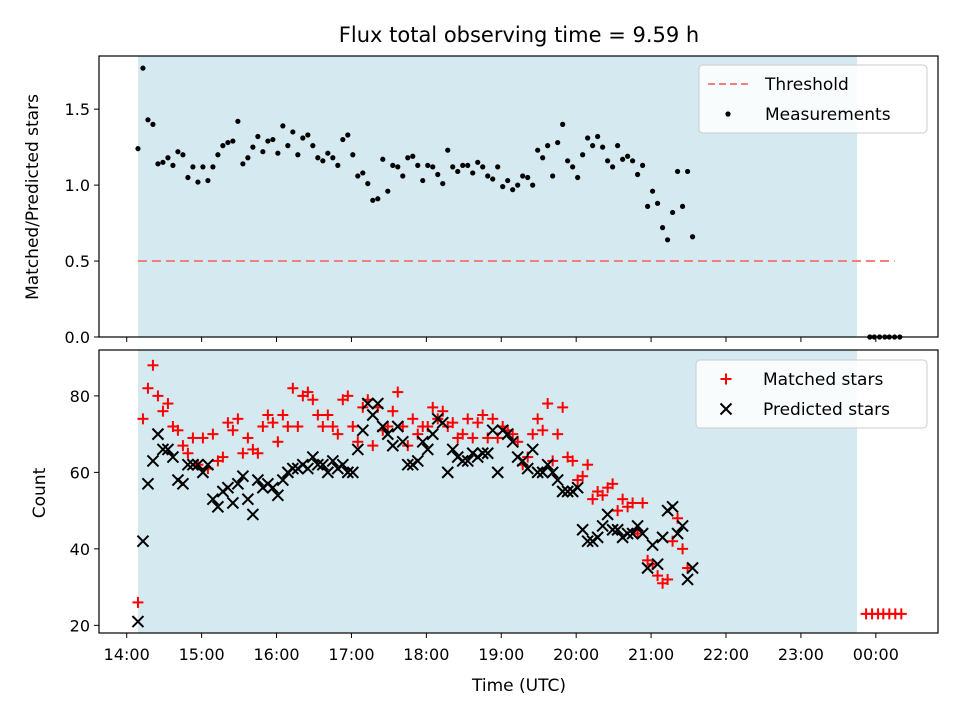 This screenshot has width=960, height=720. What do you see at coordinates (806, 85) in the screenshot?
I see `legend-threshold-label: Threshold` at bounding box center [806, 85].